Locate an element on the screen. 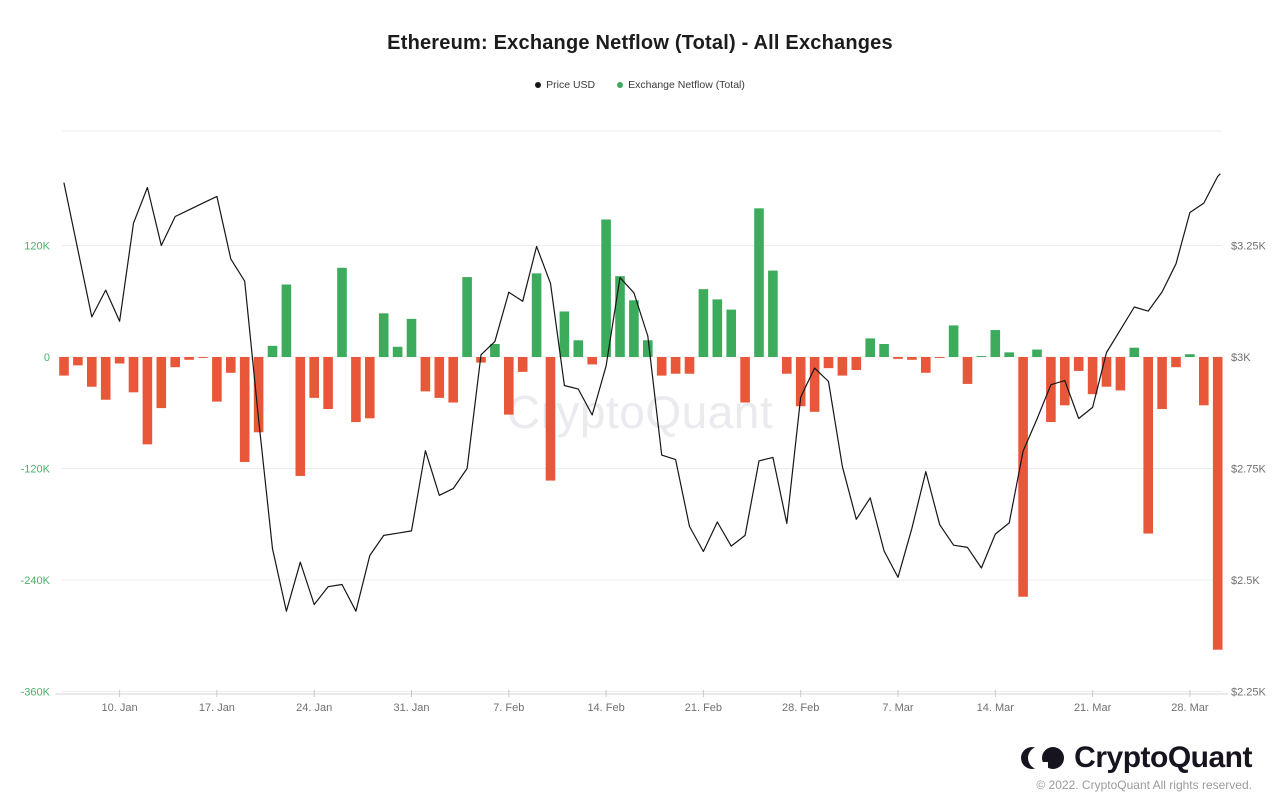 The image size is (1280, 806). legend-label: Exchange Netflow (Total) is located at coordinates (686, 85).